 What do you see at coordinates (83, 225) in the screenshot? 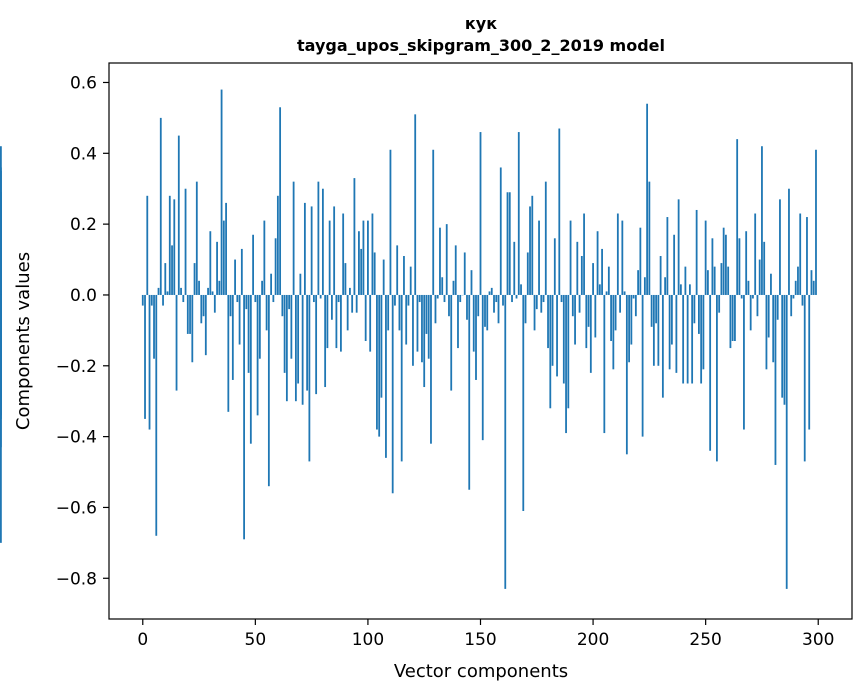
I see `y-tick-label: 0.2` at bounding box center [83, 225].